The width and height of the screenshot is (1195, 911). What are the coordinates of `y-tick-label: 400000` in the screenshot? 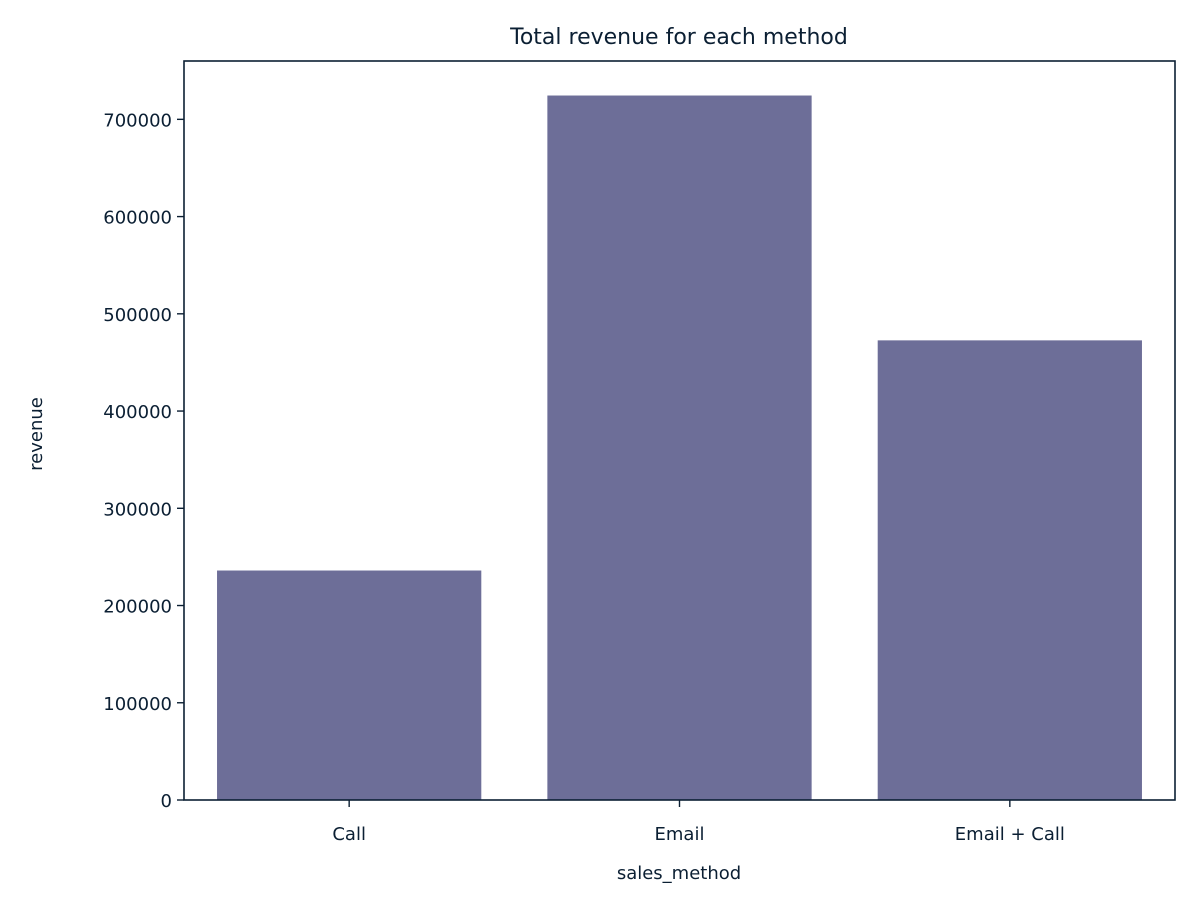 It's located at (137, 412).